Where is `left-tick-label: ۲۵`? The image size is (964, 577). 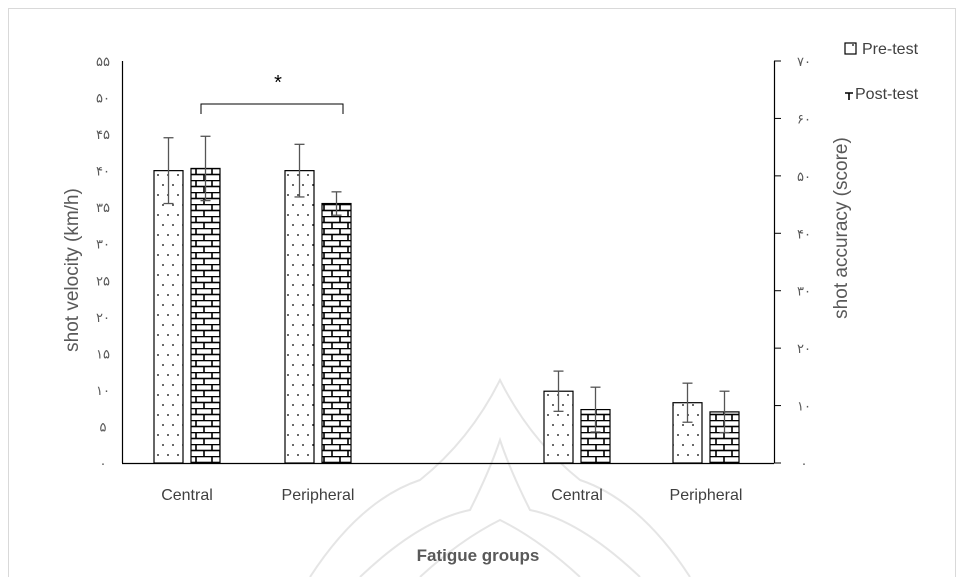 left-tick-label: ۲۵ is located at coordinates (103, 281).